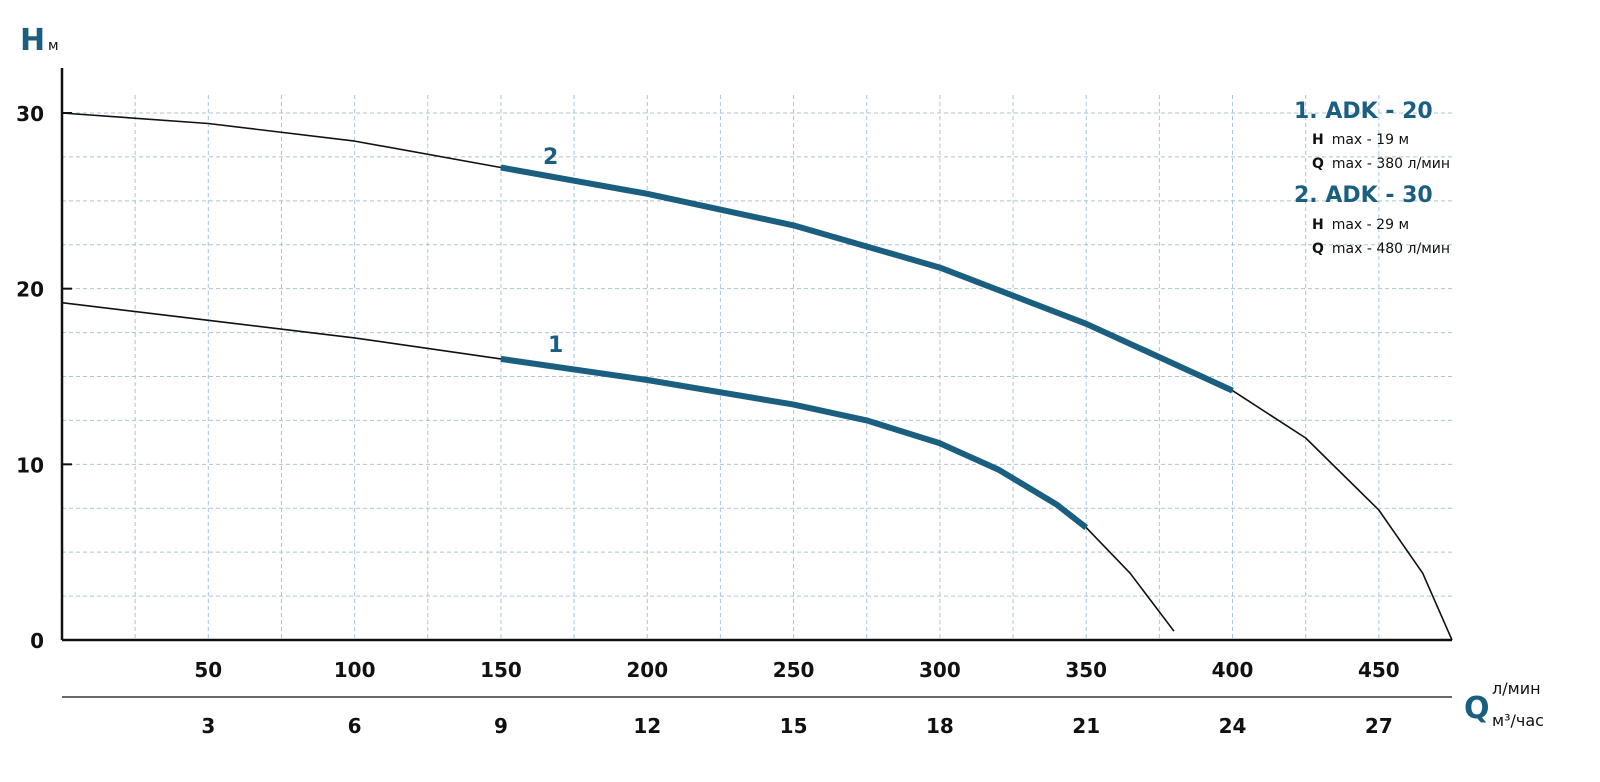 This screenshot has width=1600, height=782. What do you see at coordinates (32, 40) in the screenshot?
I see `y-axis-symbol: H` at bounding box center [32, 40].